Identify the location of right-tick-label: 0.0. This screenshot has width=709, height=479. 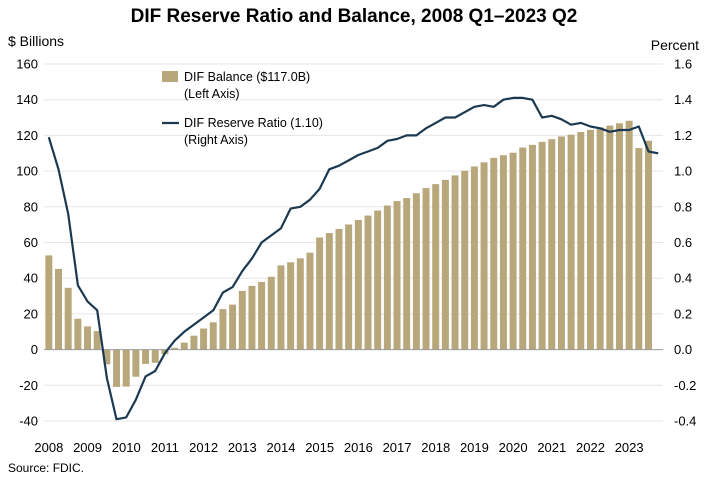
(683, 349).